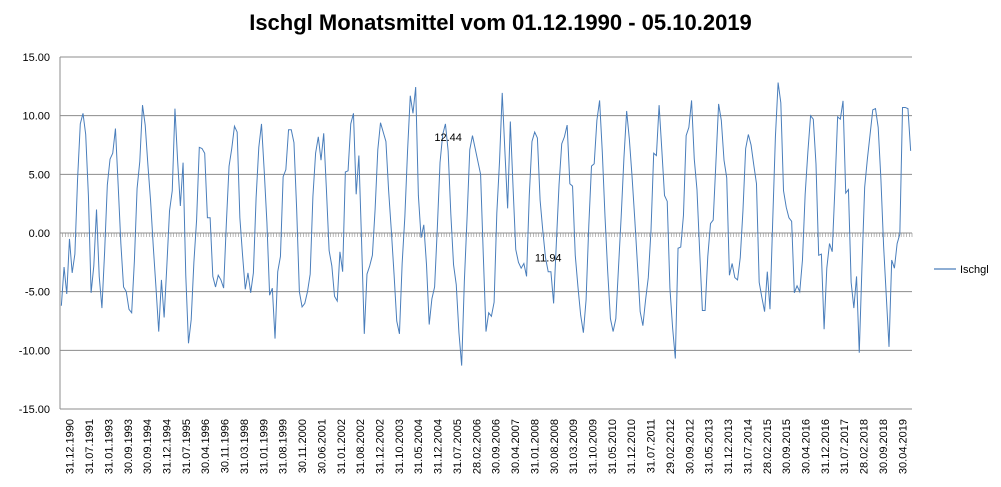  I want to click on x-tick-label: 31.12.2004, so click(439, 446).